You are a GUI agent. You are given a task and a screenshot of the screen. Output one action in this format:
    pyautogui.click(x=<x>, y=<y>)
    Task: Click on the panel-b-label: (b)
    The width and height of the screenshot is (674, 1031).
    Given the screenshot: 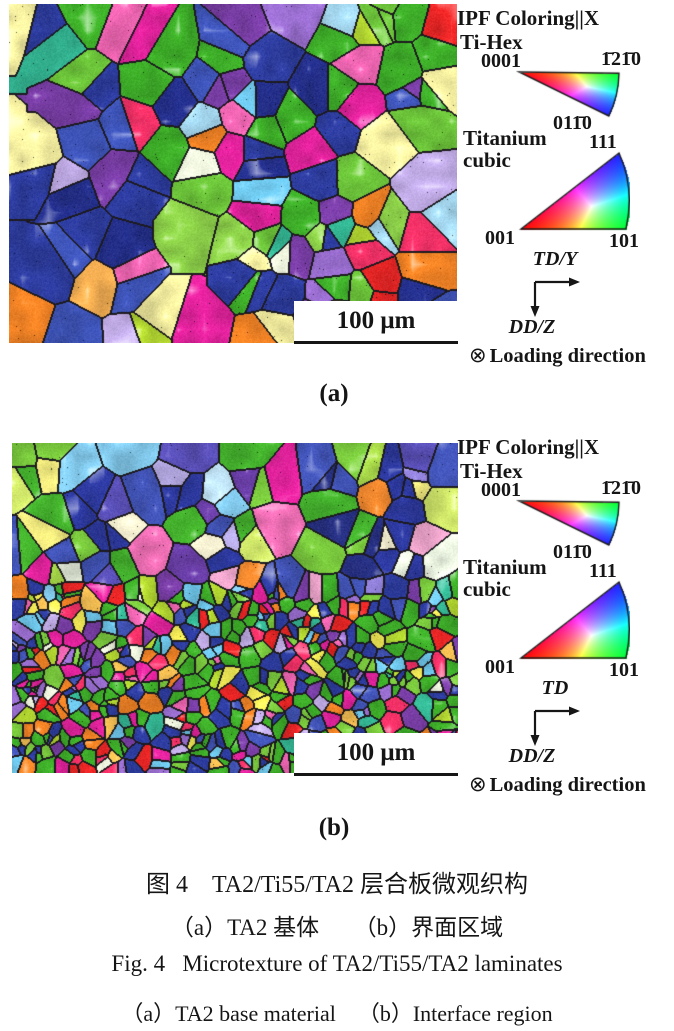 What is the action you would take?
    pyautogui.click(x=334, y=827)
    